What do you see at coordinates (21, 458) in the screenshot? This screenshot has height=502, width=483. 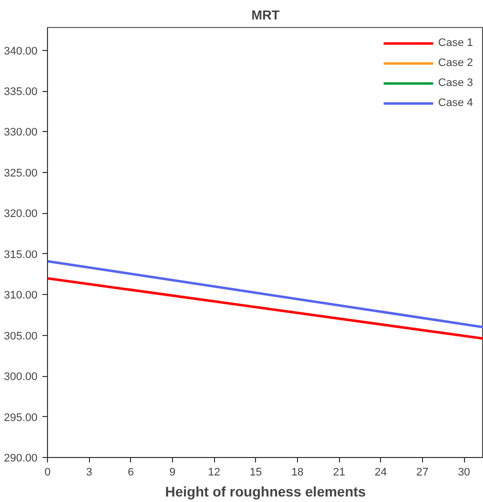 I see `y-tick-label: 290.00` at bounding box center [21, 458].